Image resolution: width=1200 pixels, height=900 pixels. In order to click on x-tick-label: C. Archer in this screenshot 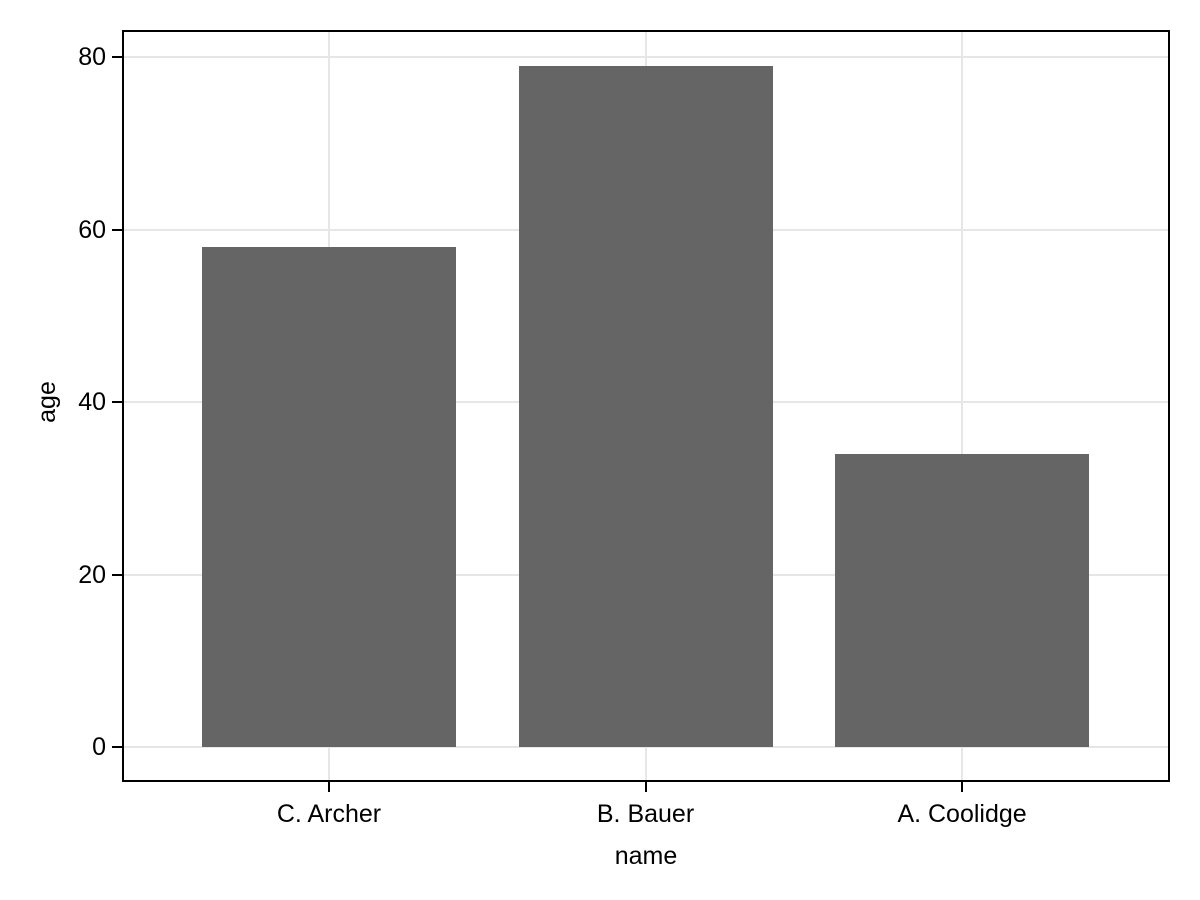, I will do `click(329, 814)`.